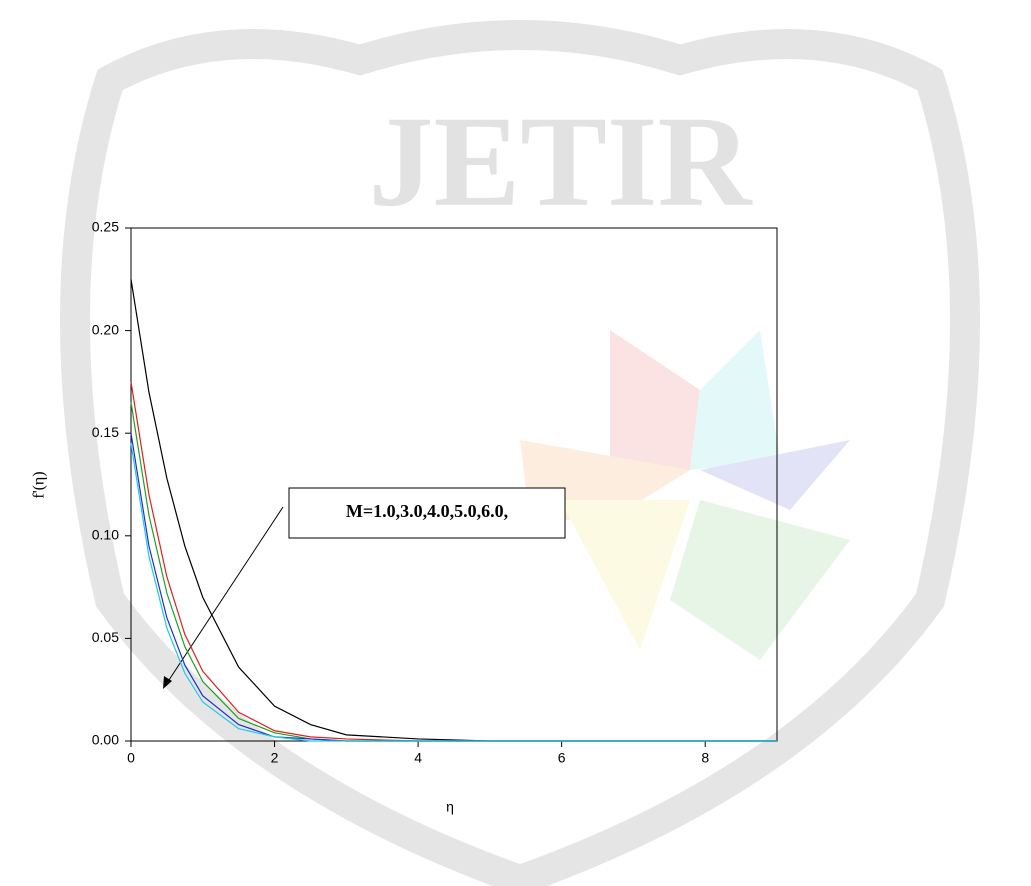 Image resolution: width=1031 pixels, height=886 pixels. I want to click on watermark-text: JETIR, so click(561, 162).